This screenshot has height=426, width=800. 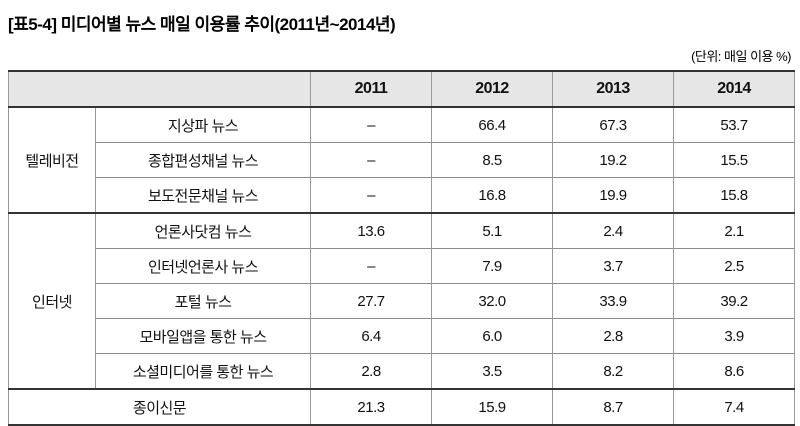 What do you see at coordinates (159, 89) in the screenshot?
I see `corner-header-cell` at bounding box center [159, 89].